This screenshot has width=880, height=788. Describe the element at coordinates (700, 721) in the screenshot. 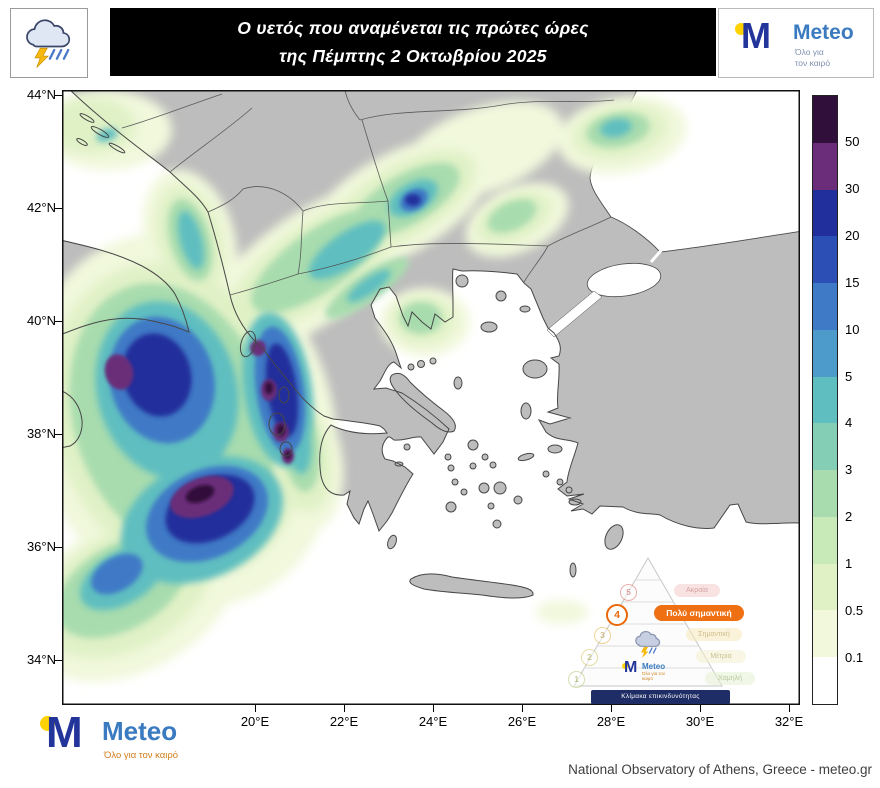

I see `lon-label: 30°E` at that location.